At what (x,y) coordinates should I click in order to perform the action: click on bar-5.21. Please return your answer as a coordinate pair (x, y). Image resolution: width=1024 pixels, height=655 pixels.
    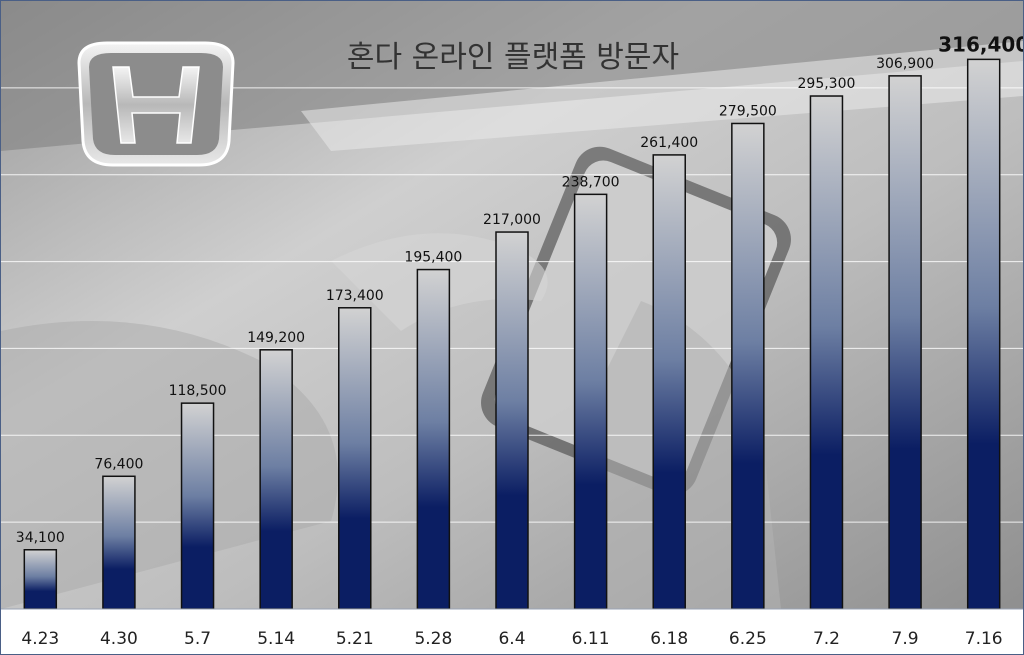
    Looking at the image, I should click on (355, 458).